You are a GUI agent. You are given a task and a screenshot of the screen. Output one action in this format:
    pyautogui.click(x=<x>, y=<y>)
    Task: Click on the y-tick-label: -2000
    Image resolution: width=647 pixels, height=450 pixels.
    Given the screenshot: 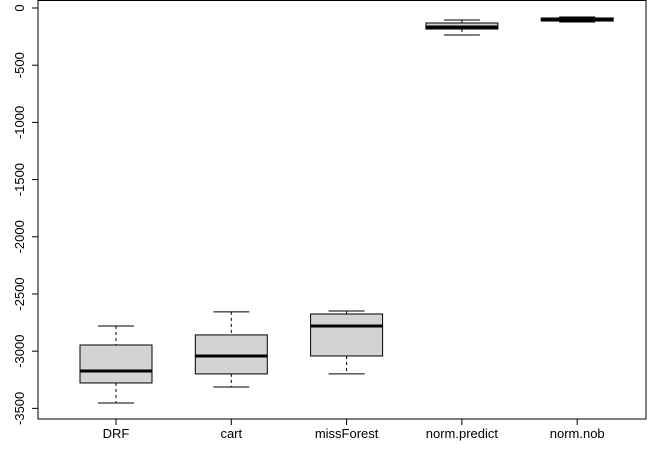 What is the action you would take?
    pyautogui.click(x=19, y=236)
    